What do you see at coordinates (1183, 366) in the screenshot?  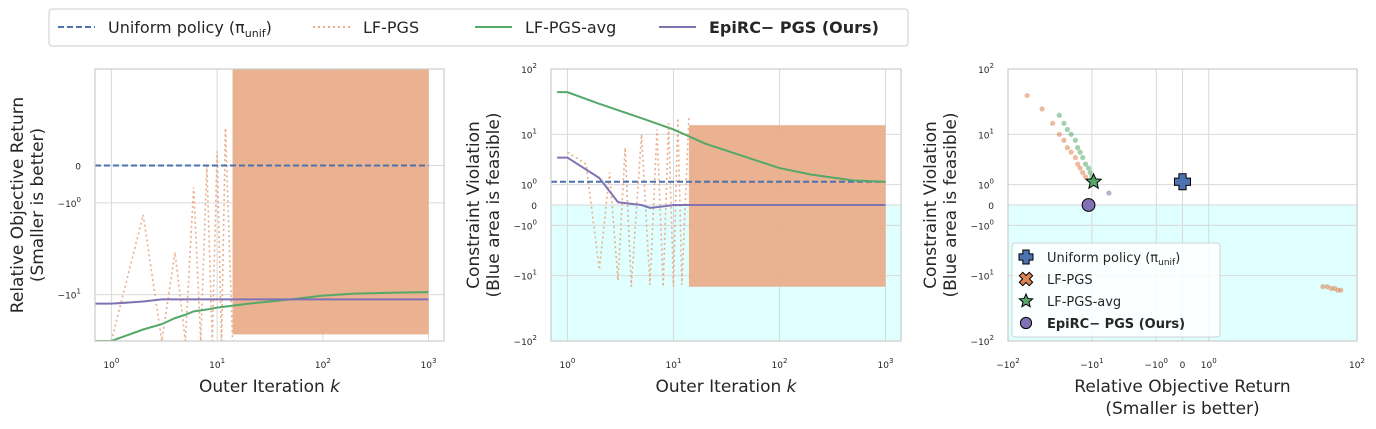 I see `x-tick-label: 0` at bounding box center [1183, 366].